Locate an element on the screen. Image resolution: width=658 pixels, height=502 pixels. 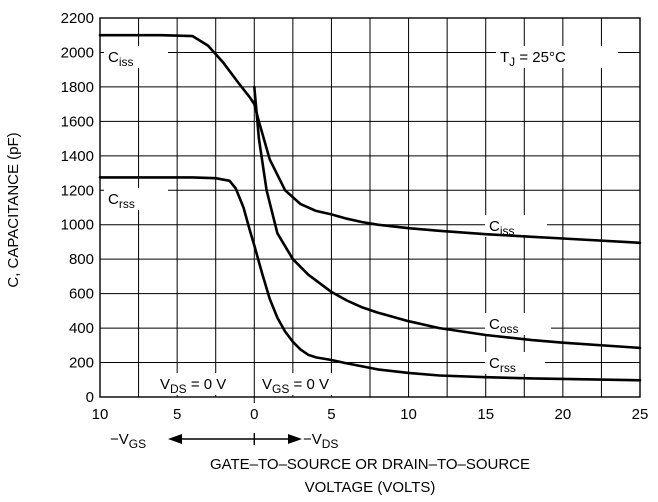
label-ciss-left: Ciss is located at coordinates (121, 59).